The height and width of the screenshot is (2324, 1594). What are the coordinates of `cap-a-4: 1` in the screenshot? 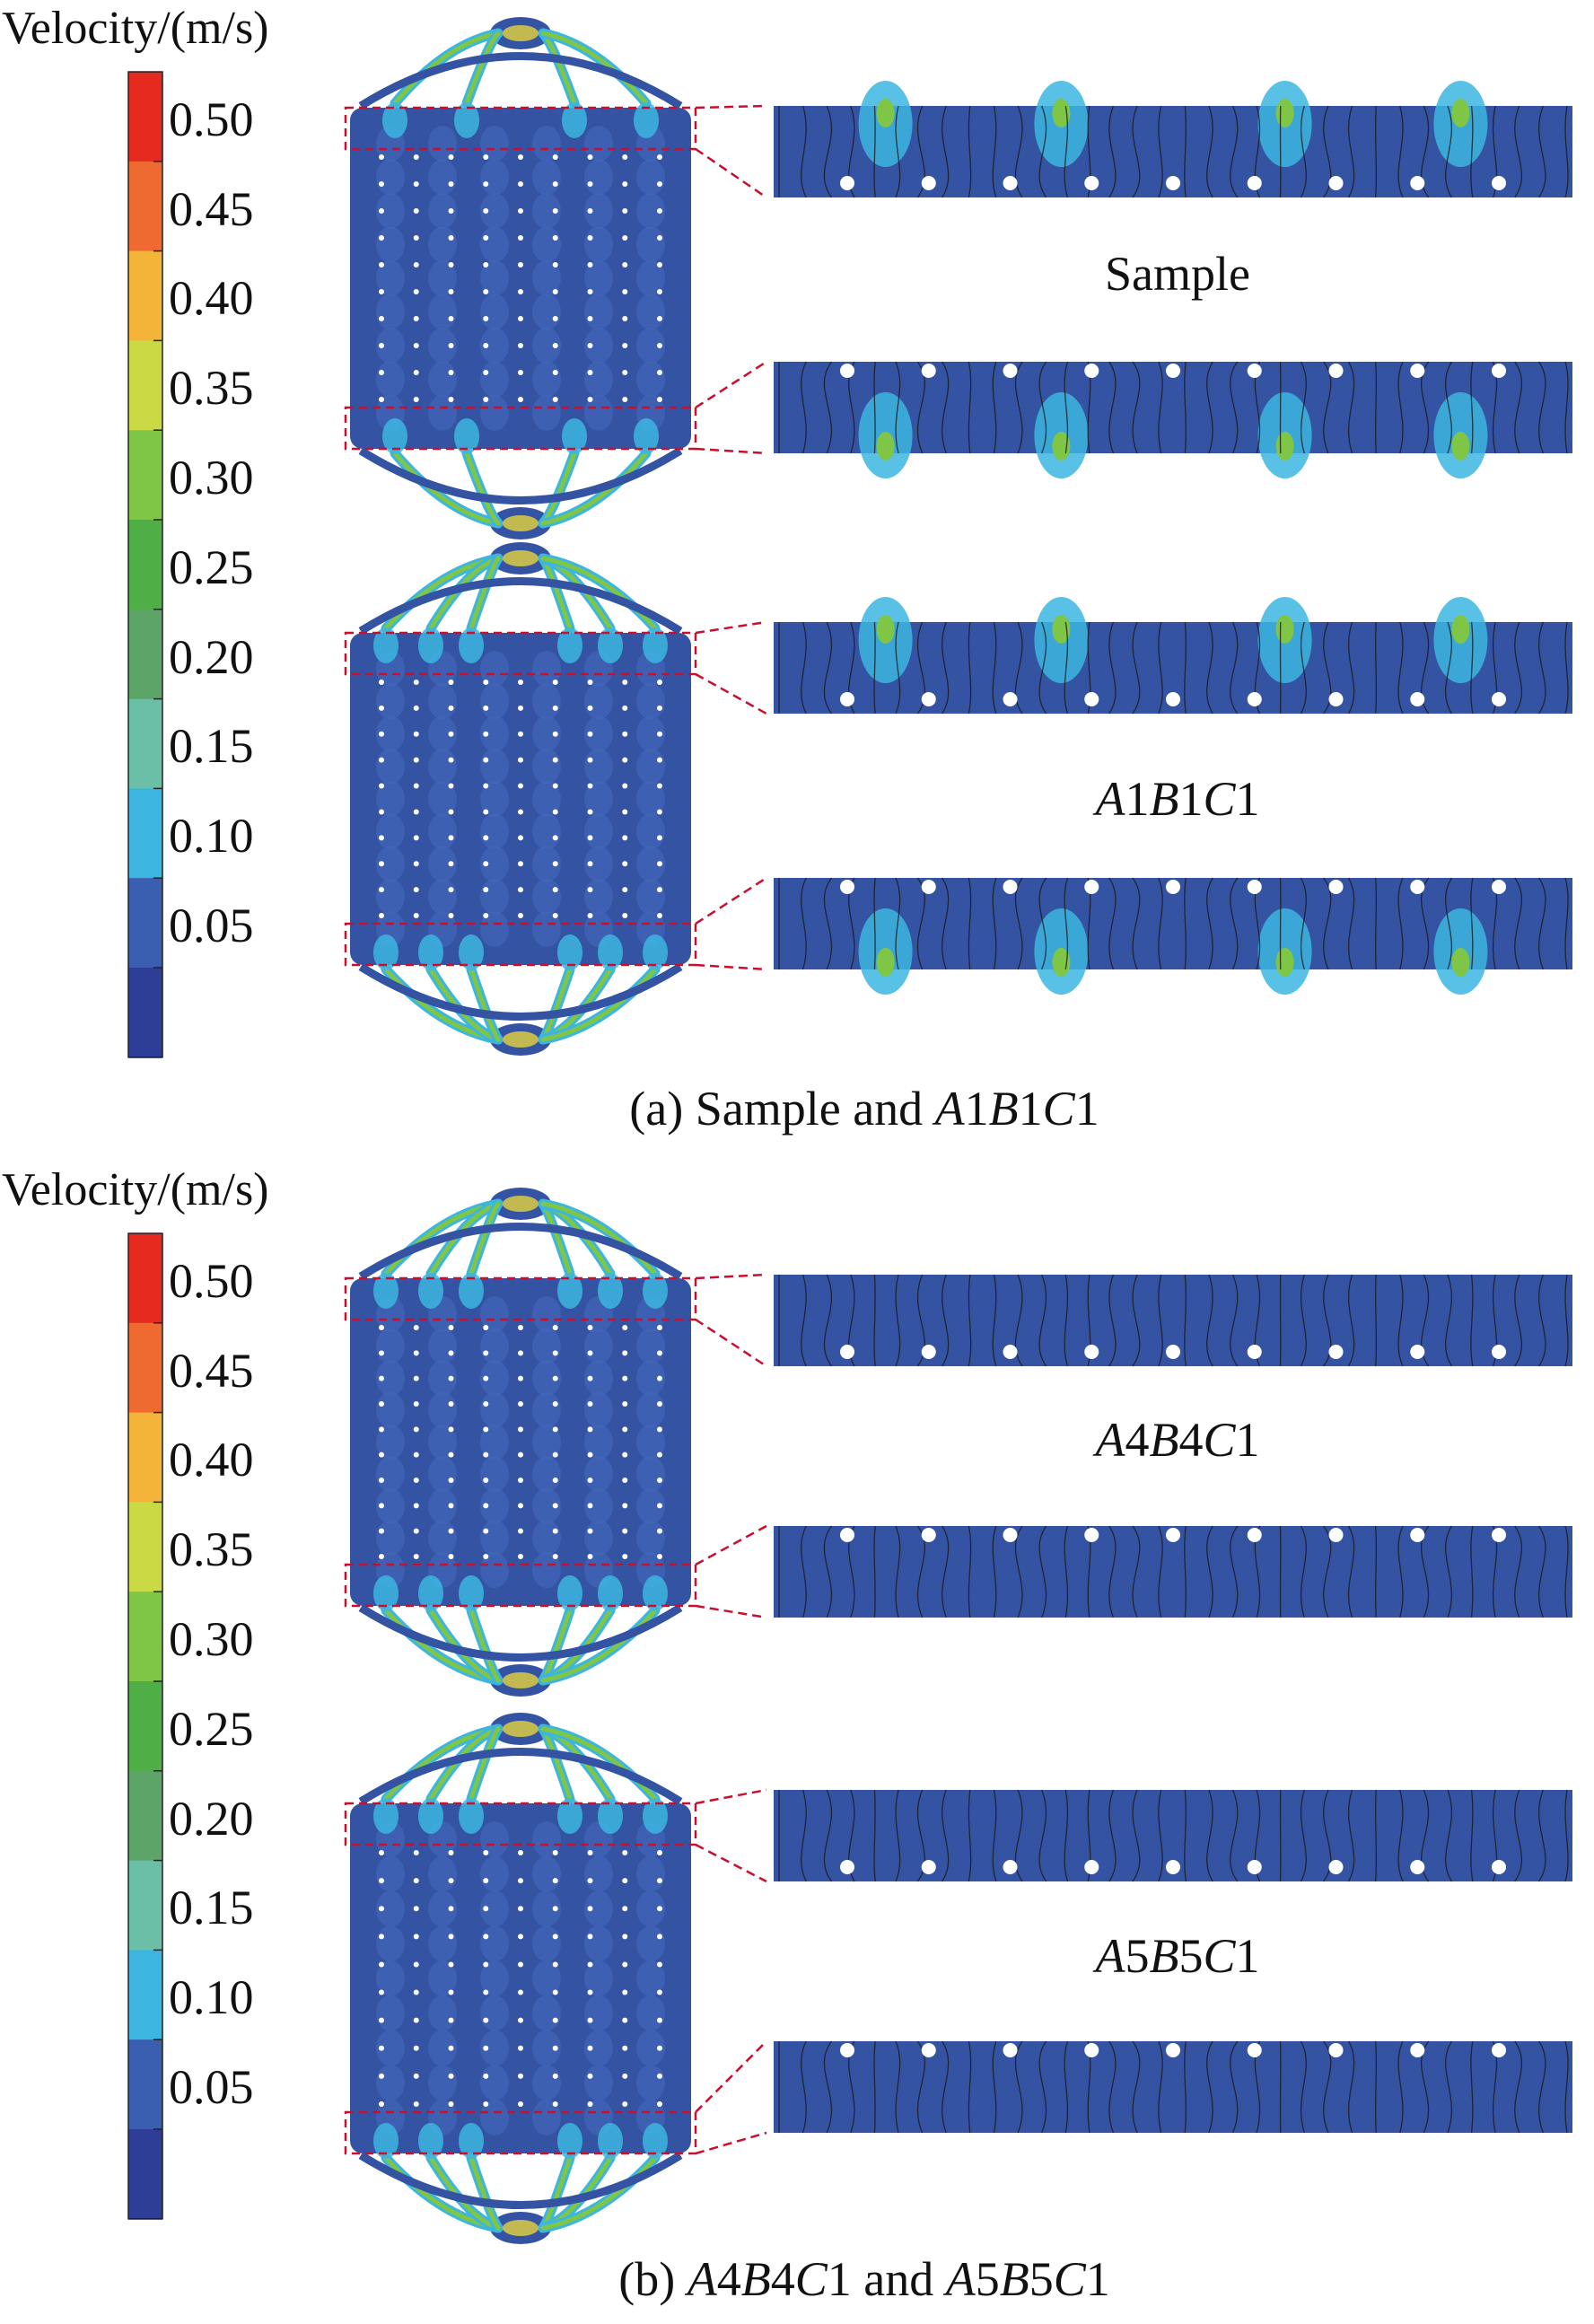 It's located at (1031, 1109).